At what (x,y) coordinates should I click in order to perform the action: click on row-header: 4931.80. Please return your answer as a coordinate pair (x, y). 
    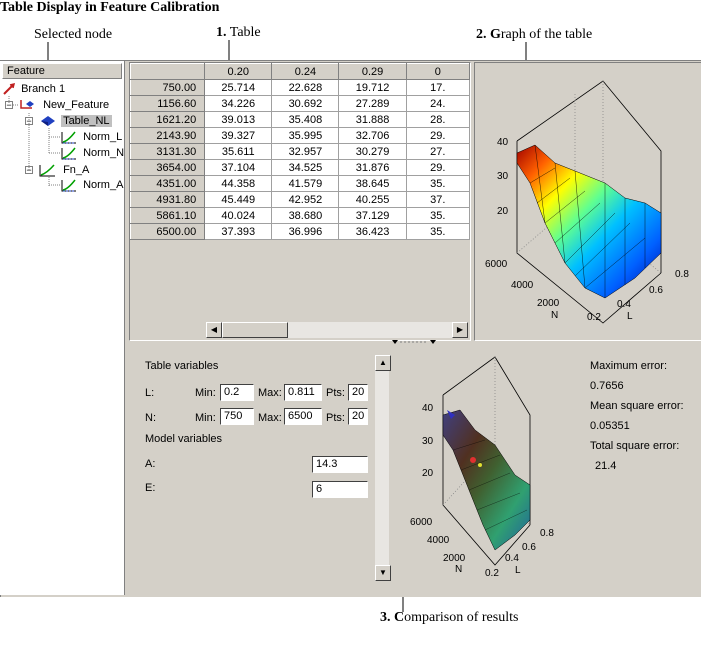
    Looking at the image, I should click on (168, 199).